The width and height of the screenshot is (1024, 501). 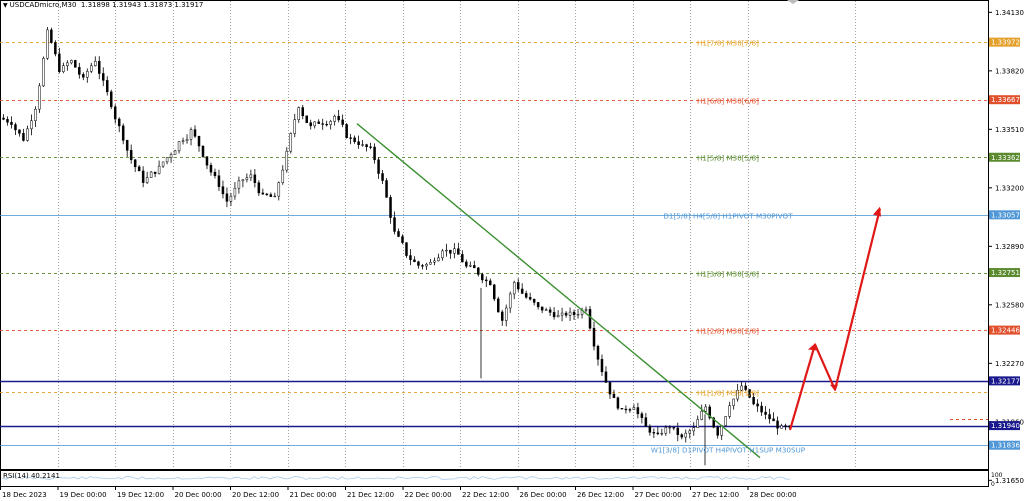 I want to click on x-tick-label: 20 Dec 00:00, so click(x=198, y=495).